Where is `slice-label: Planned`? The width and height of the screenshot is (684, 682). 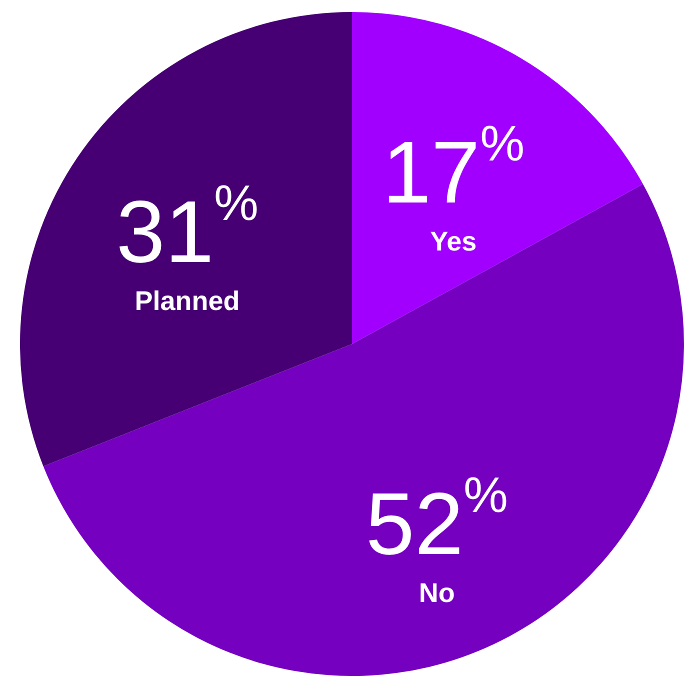
slice-label: Planned is located at coordinates (187, 301).